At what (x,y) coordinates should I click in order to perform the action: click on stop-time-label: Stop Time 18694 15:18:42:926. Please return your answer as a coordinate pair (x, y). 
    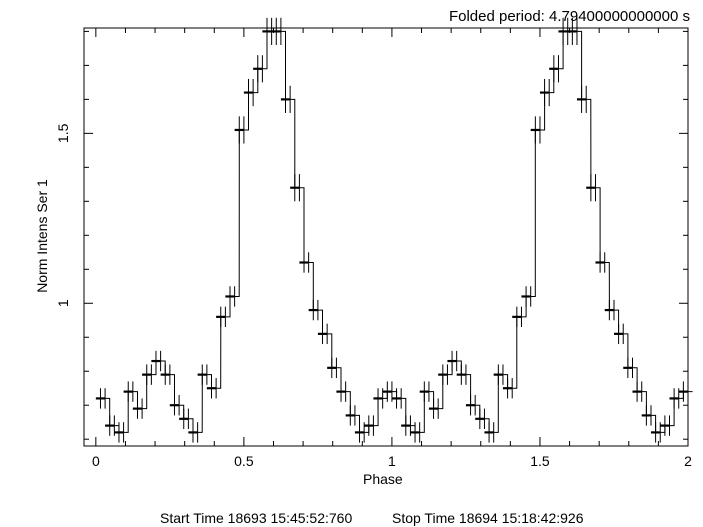
    Looking at the image, I should click on (488, 518).